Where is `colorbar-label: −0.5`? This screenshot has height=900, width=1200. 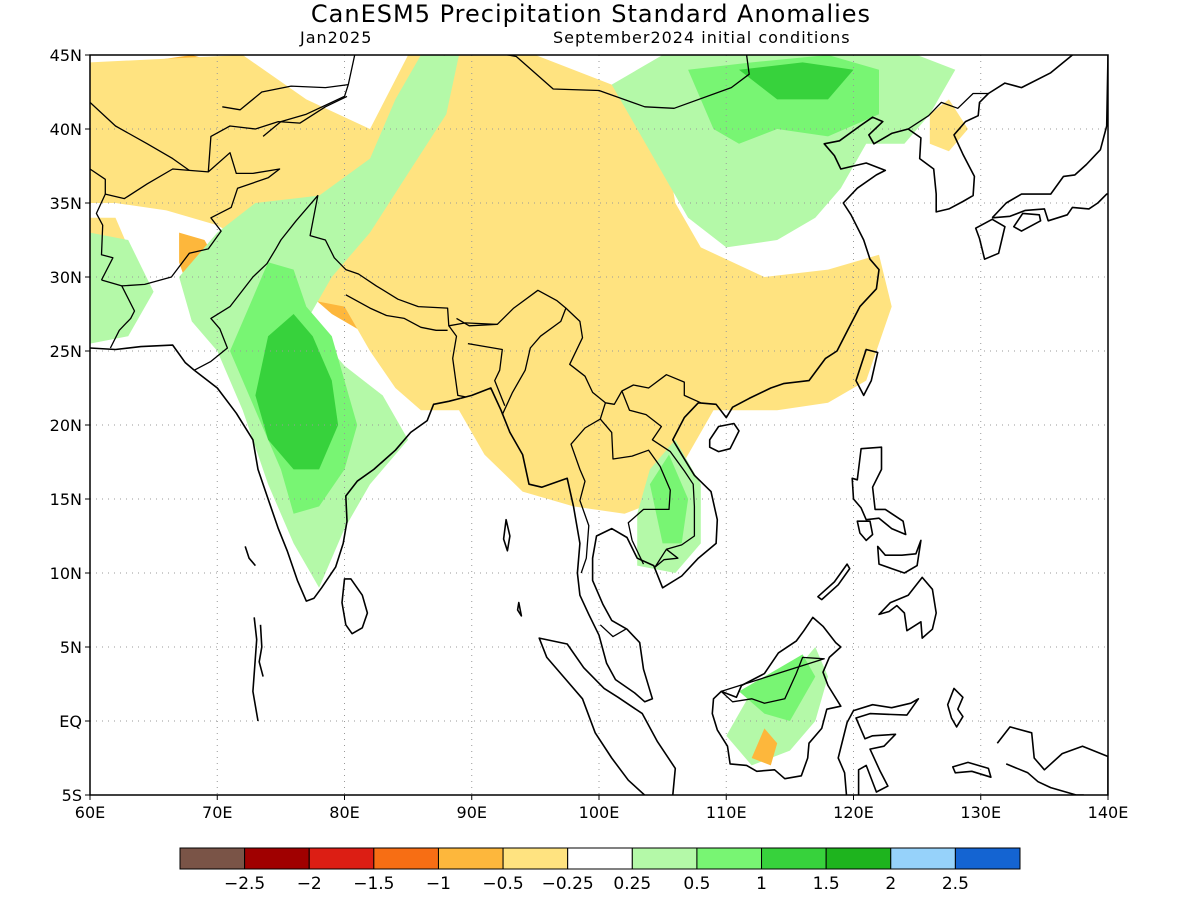
colorbar-label: −0.5 is located at coordinates (502, 884).